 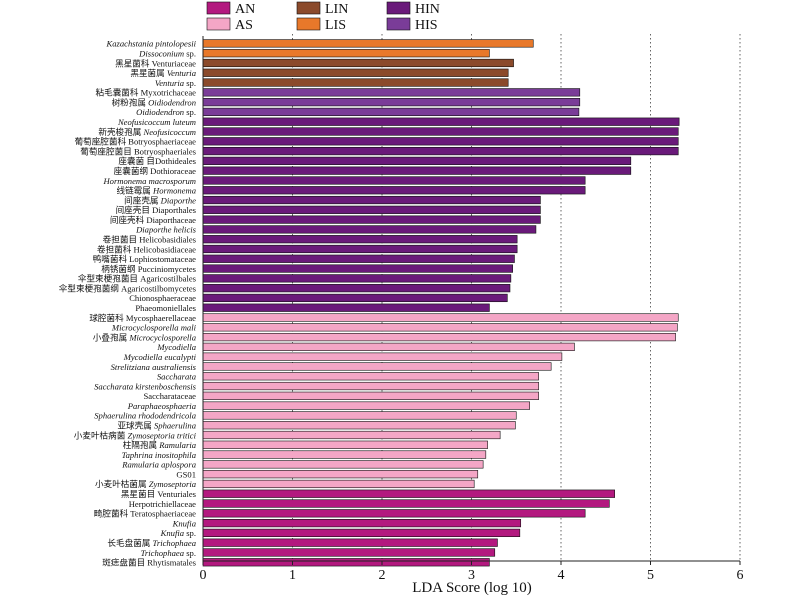 I want to click on category-label-part: 亚球壳属, so click(x=135, y=425).